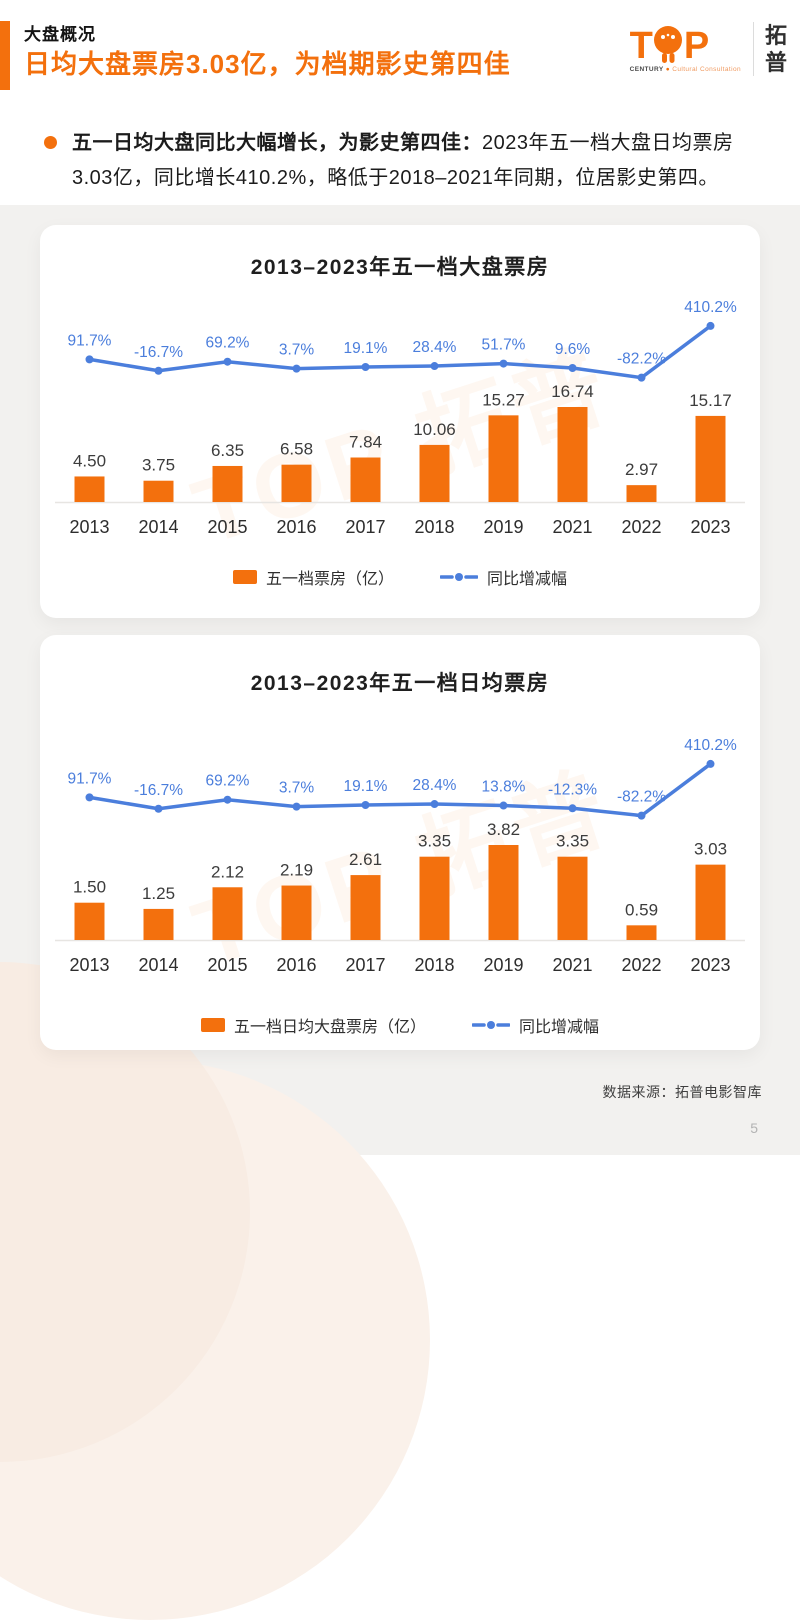  Describe the element at coordinates (227, 483) in the screenshot. I see `bar-2015` at that location.